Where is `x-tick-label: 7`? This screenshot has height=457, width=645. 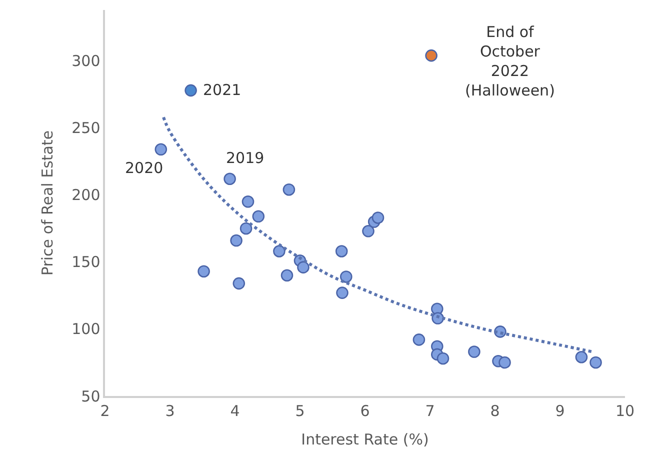 x-tick-label: 7 is located at coordinates (430, 411).